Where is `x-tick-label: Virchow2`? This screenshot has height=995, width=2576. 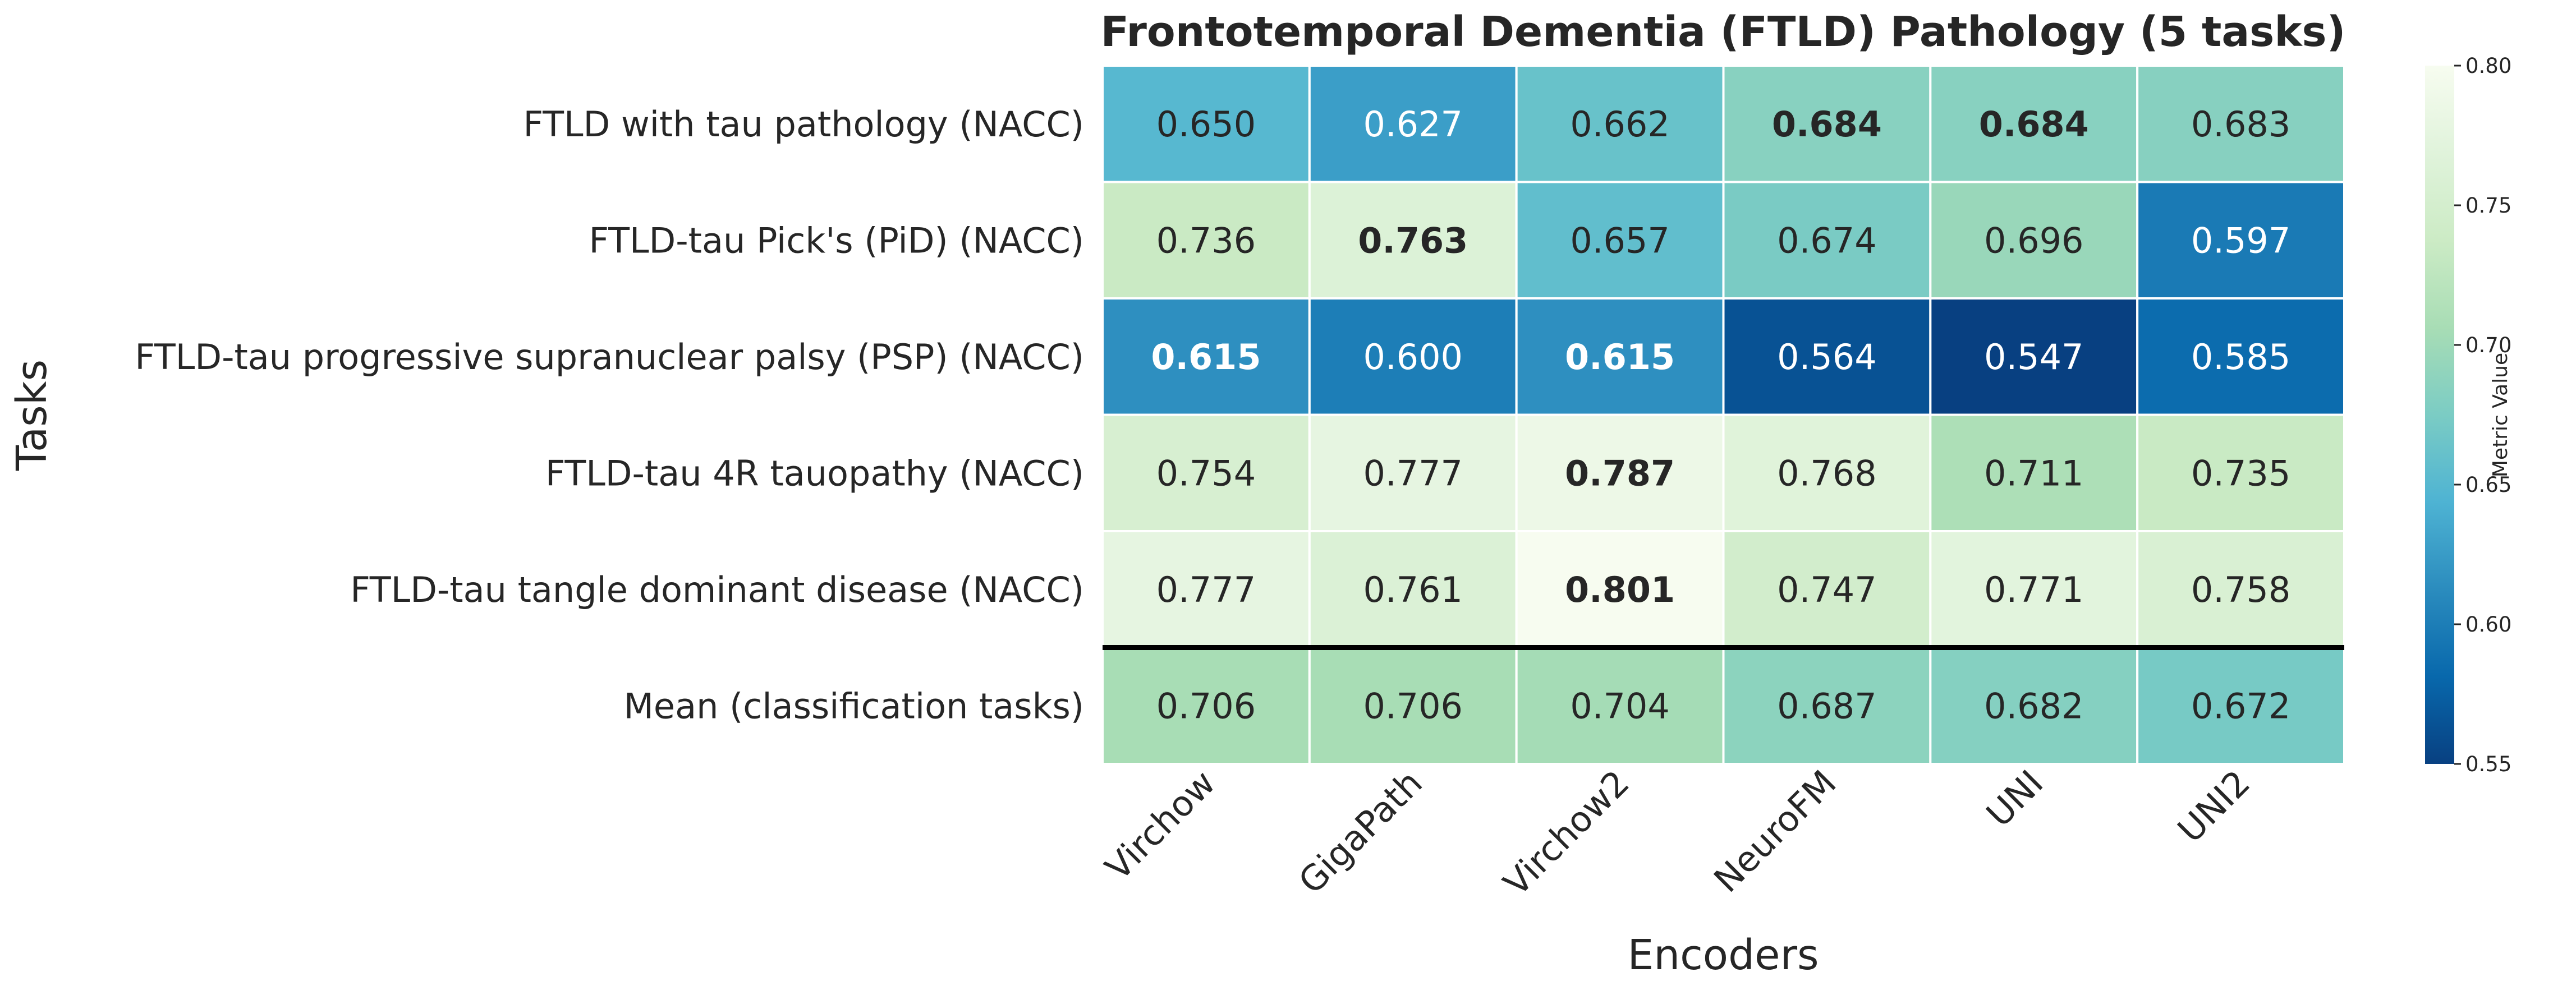
x-tick-label: Virchow2 is located at coordinates (1566, 833).